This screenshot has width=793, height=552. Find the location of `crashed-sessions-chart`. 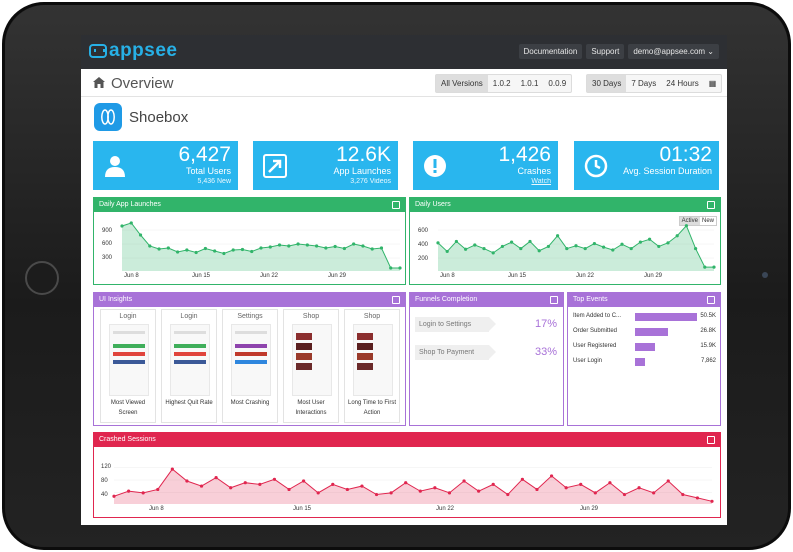

crashed-sessions-chart is located at coordinates (408, 480).